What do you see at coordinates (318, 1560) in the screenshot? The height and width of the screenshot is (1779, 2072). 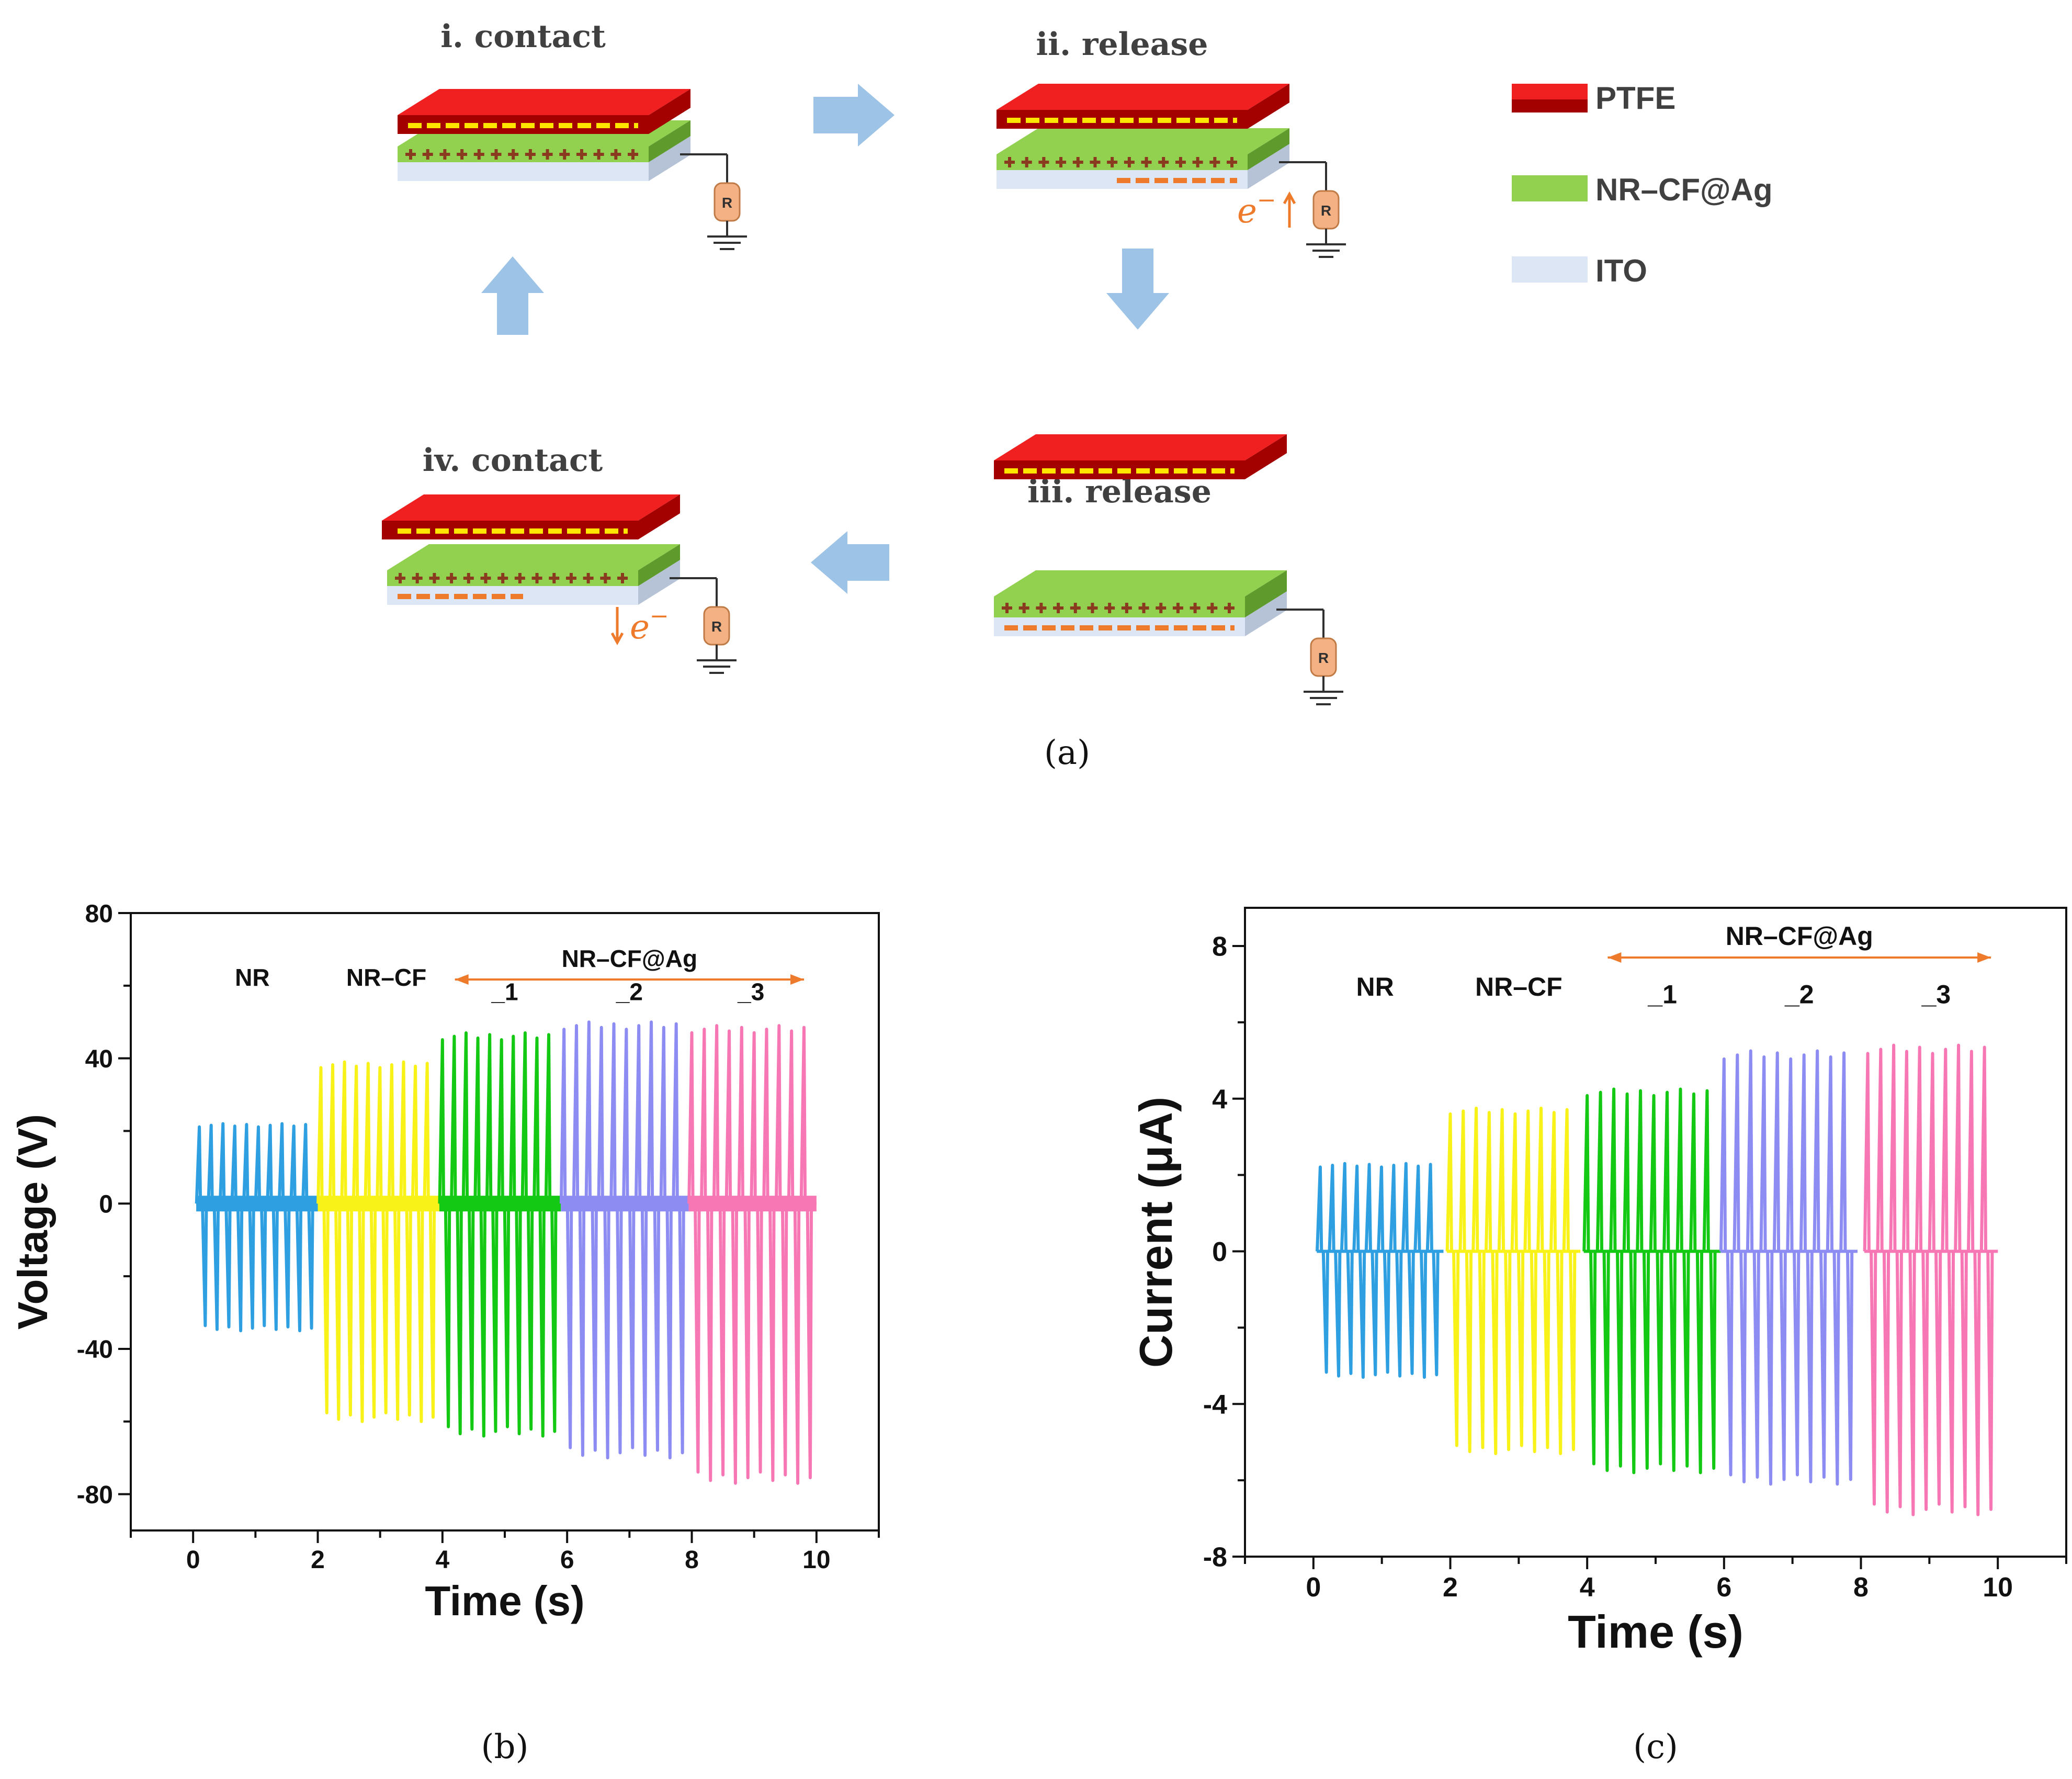 I see `x-tick-label: 2` at bounding box center [318, 1560].